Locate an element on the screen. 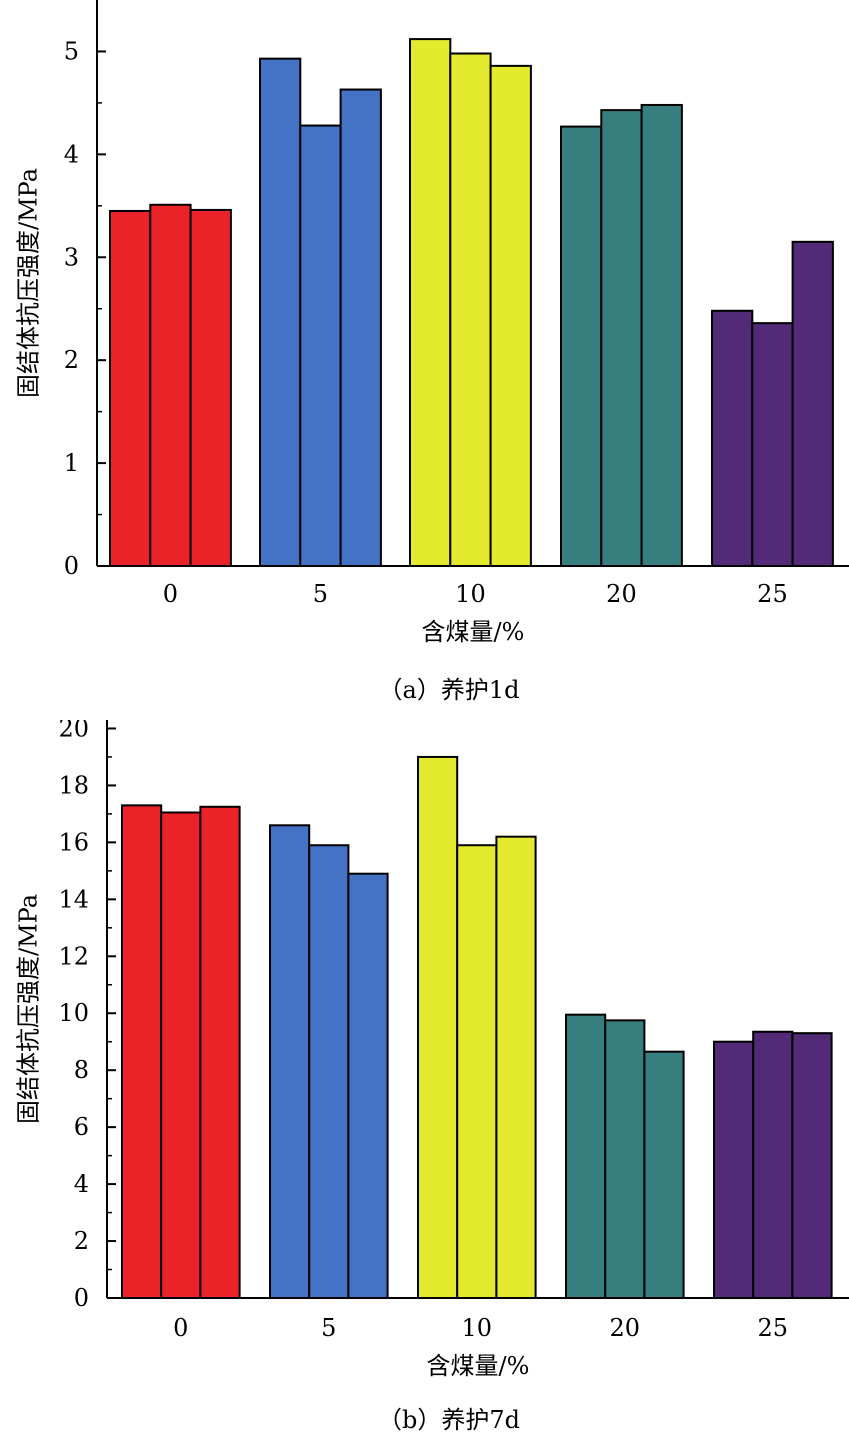  y-tick-label-b: 0 is located at coordinates (81, 1298).